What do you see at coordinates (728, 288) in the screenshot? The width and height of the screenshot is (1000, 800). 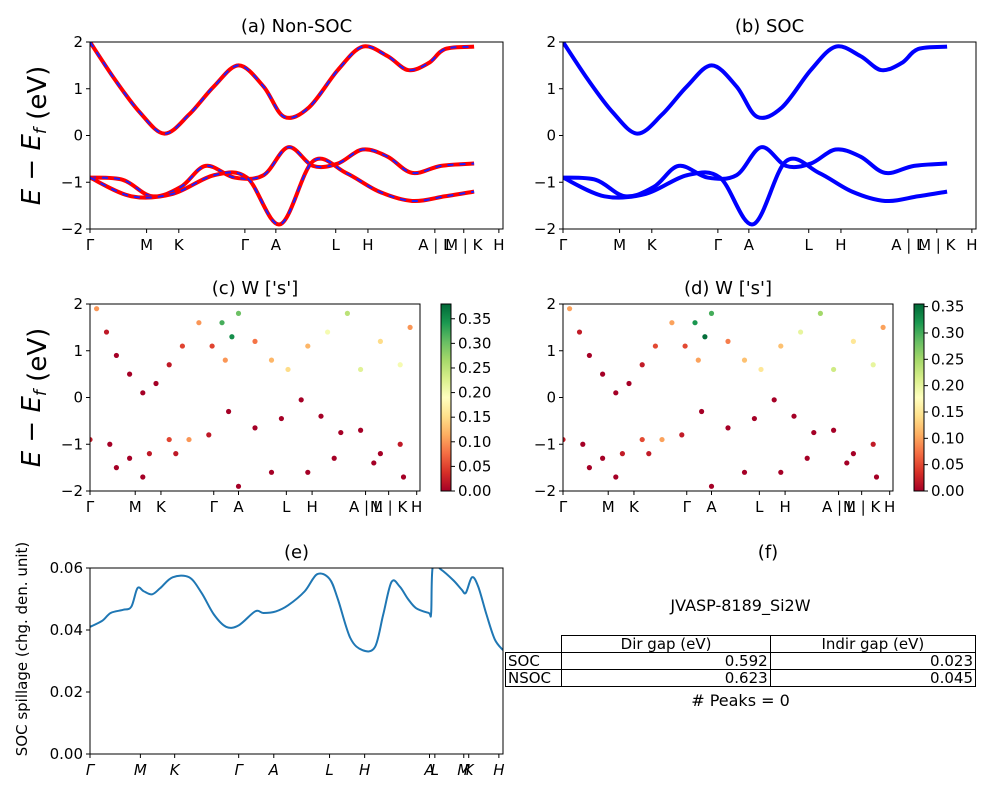 I see `panel-title-d: (d) W ['s']` at bounding box center [728, 288].